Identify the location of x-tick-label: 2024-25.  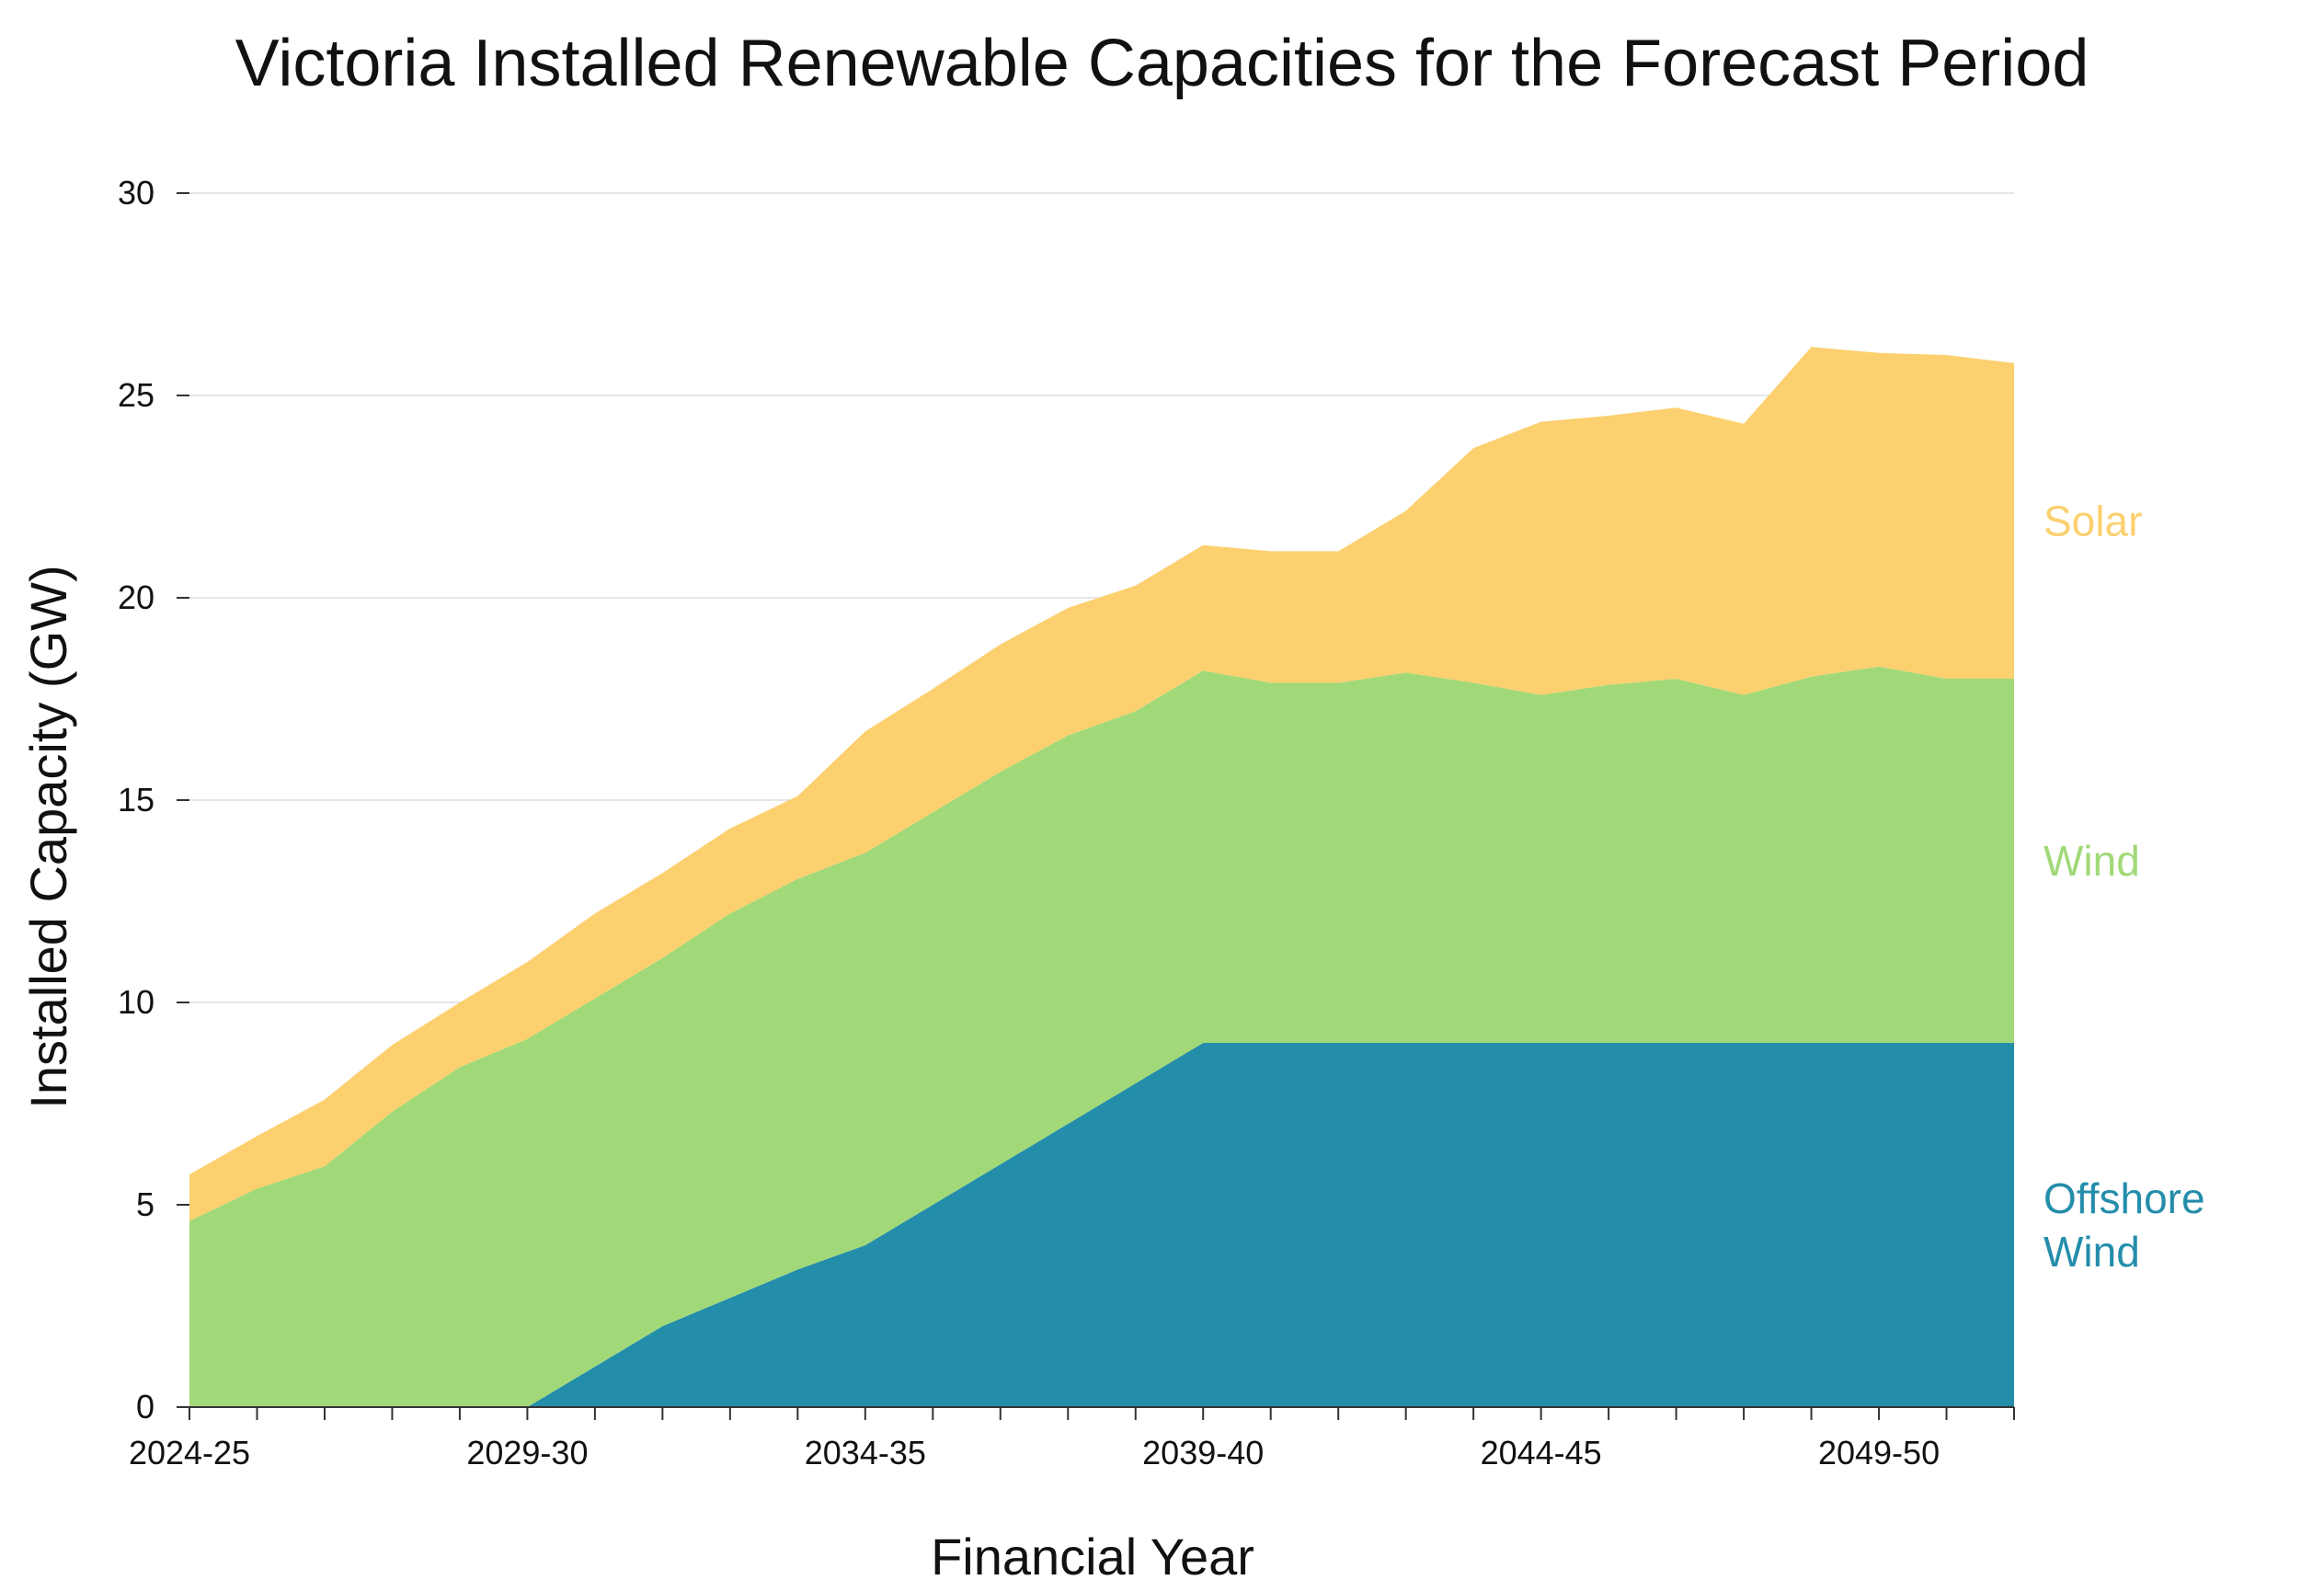
(189, 1452).